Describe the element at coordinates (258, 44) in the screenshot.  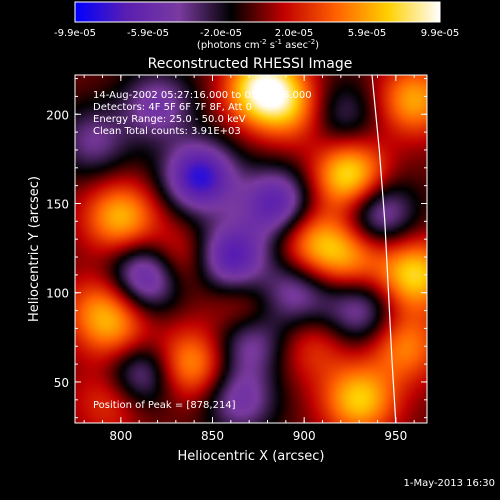
I see `colorbar-unit: (photons cm-2 s-1 asec-2)` at that location.